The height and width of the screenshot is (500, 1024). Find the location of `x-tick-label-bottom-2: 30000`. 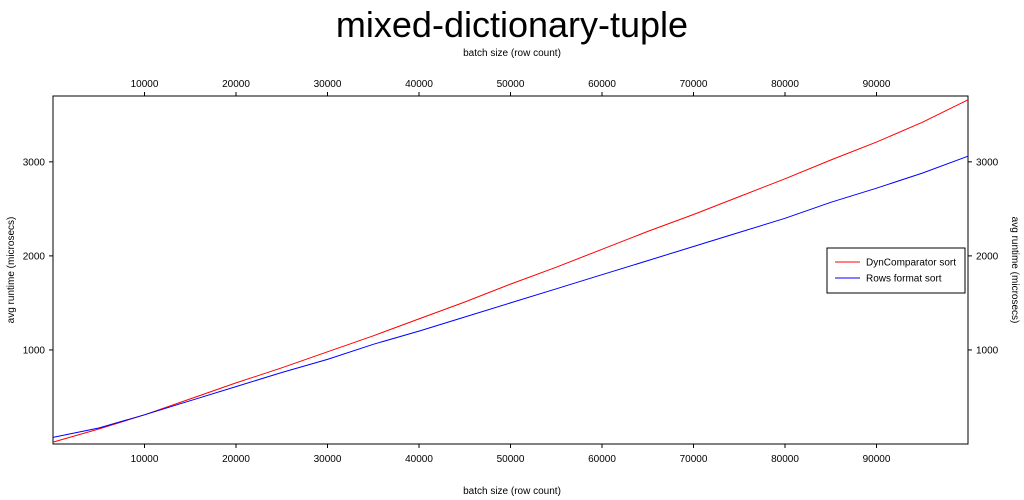

x-tick-label-bottom-2: 30000 is located at coordinates (328, 459).